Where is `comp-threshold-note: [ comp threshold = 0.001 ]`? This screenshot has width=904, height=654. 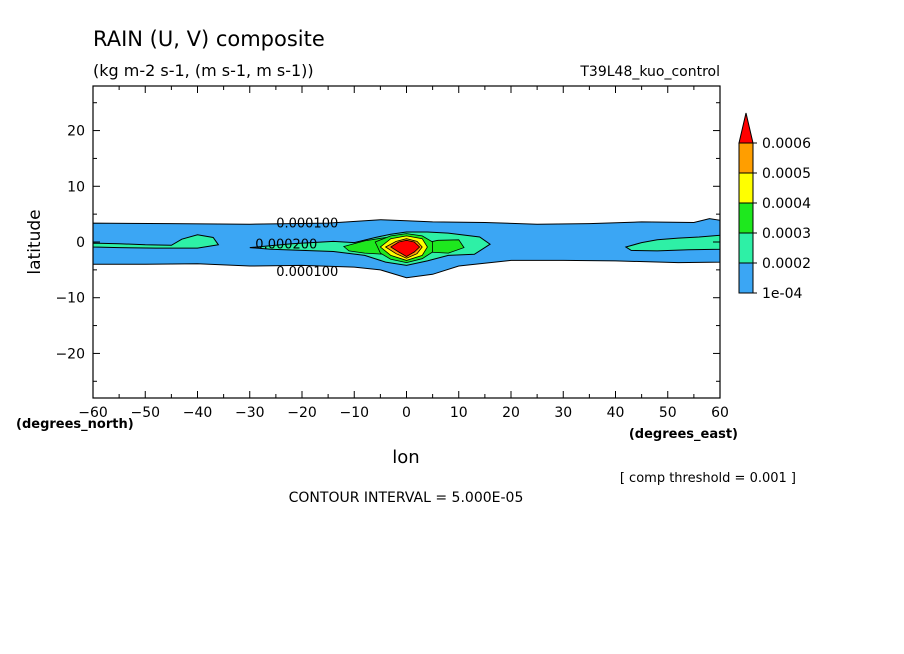
comp-threshold-note: [ comp threshold = 0.001 ] is located at coordinates (708, 478).